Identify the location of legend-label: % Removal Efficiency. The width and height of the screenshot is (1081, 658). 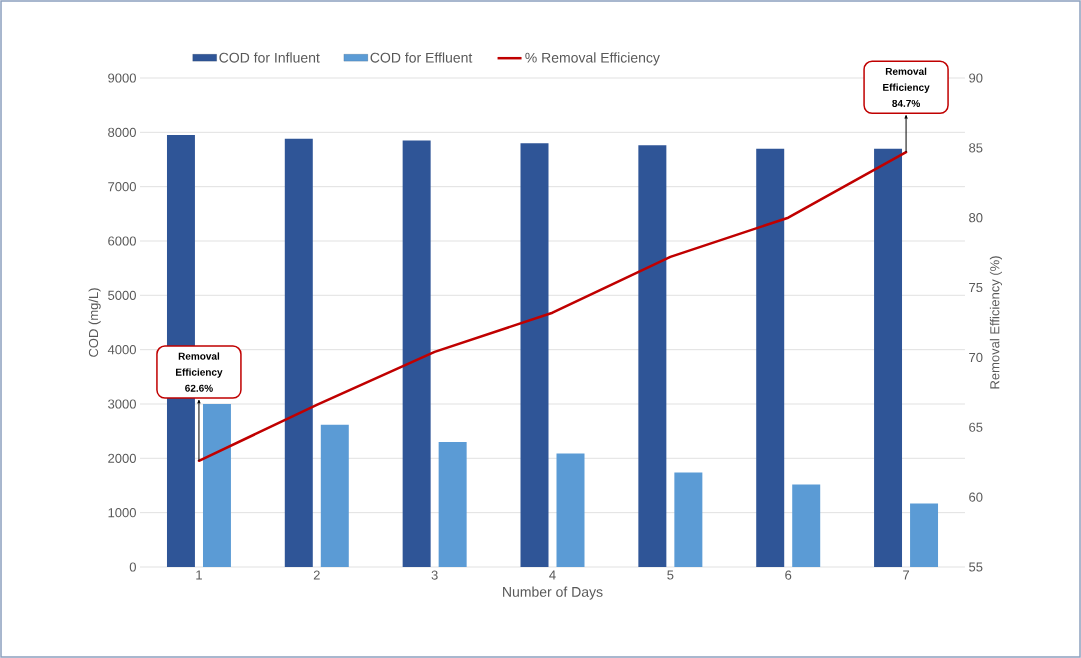
(592, 59).